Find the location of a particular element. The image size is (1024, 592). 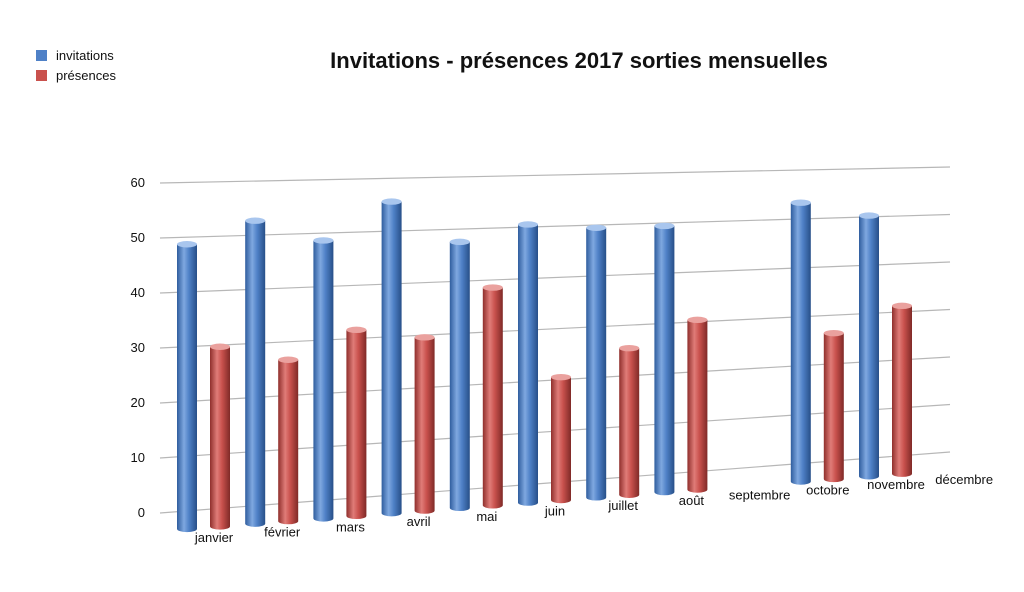

bar-presences-juillet is located at coordinates (629, 421).